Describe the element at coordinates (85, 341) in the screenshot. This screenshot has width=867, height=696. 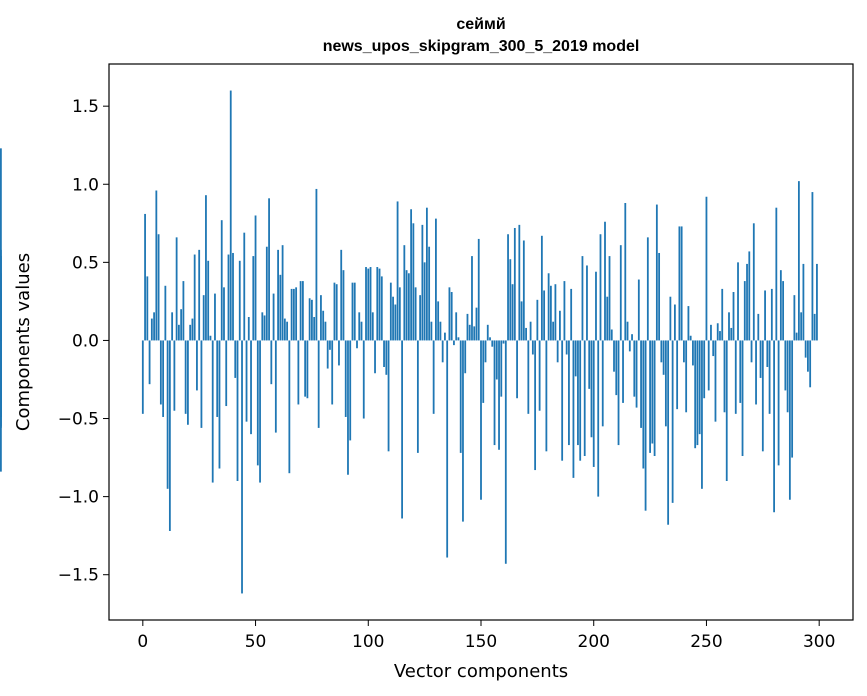
I see `y-tick-label: 0.0` at that location.